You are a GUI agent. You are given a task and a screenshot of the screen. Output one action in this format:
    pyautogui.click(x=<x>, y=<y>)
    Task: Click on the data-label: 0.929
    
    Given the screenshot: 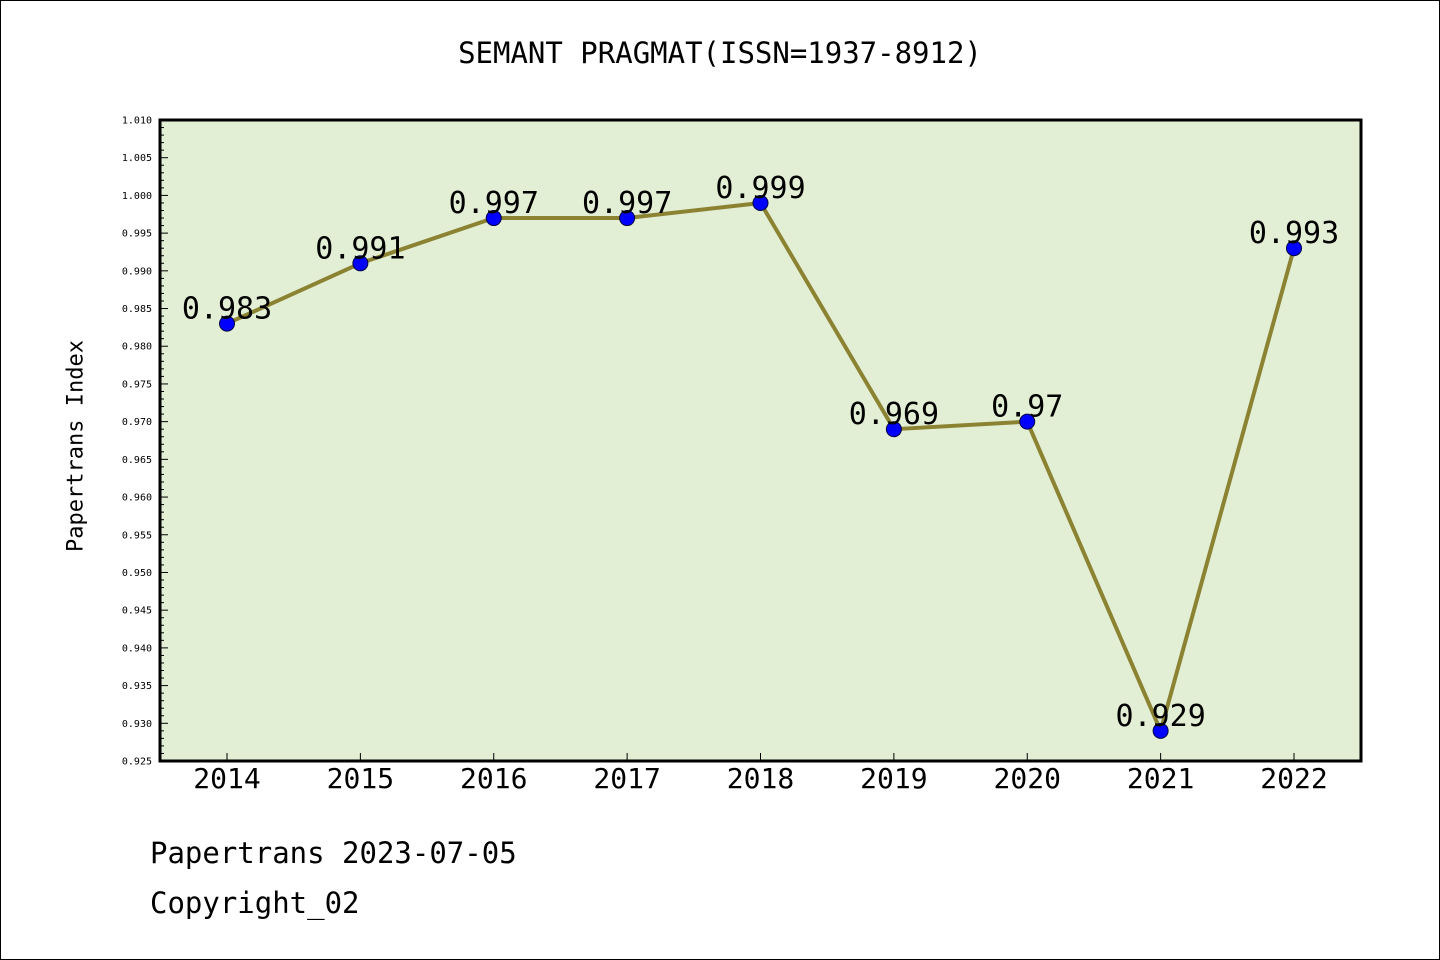 What is the action you would take?
    pyautogui.click(x=1160, y=716)
    